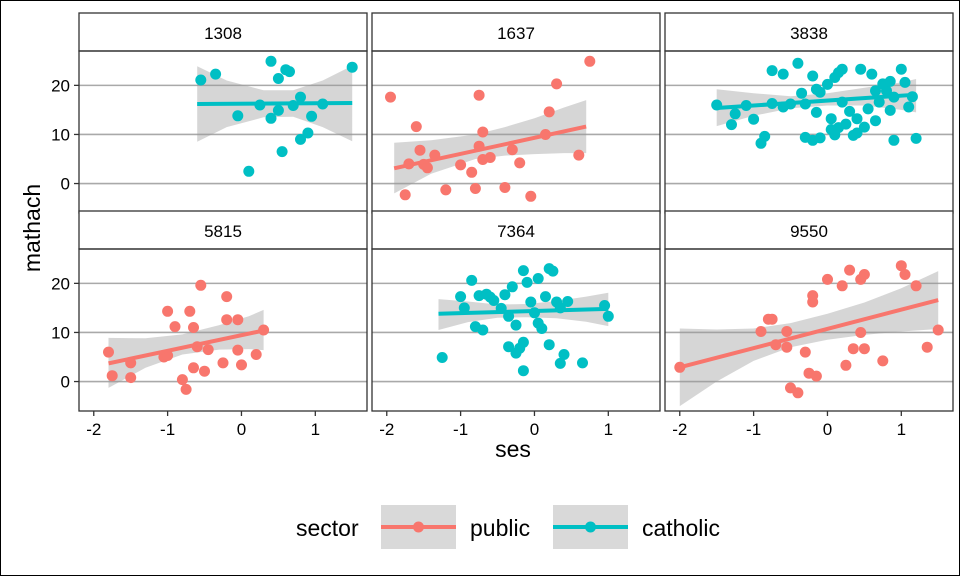 The width and height of the screenshot is (960, 576). I want to click on panel-1308-y-tick-label: 0, so click(65, 184).